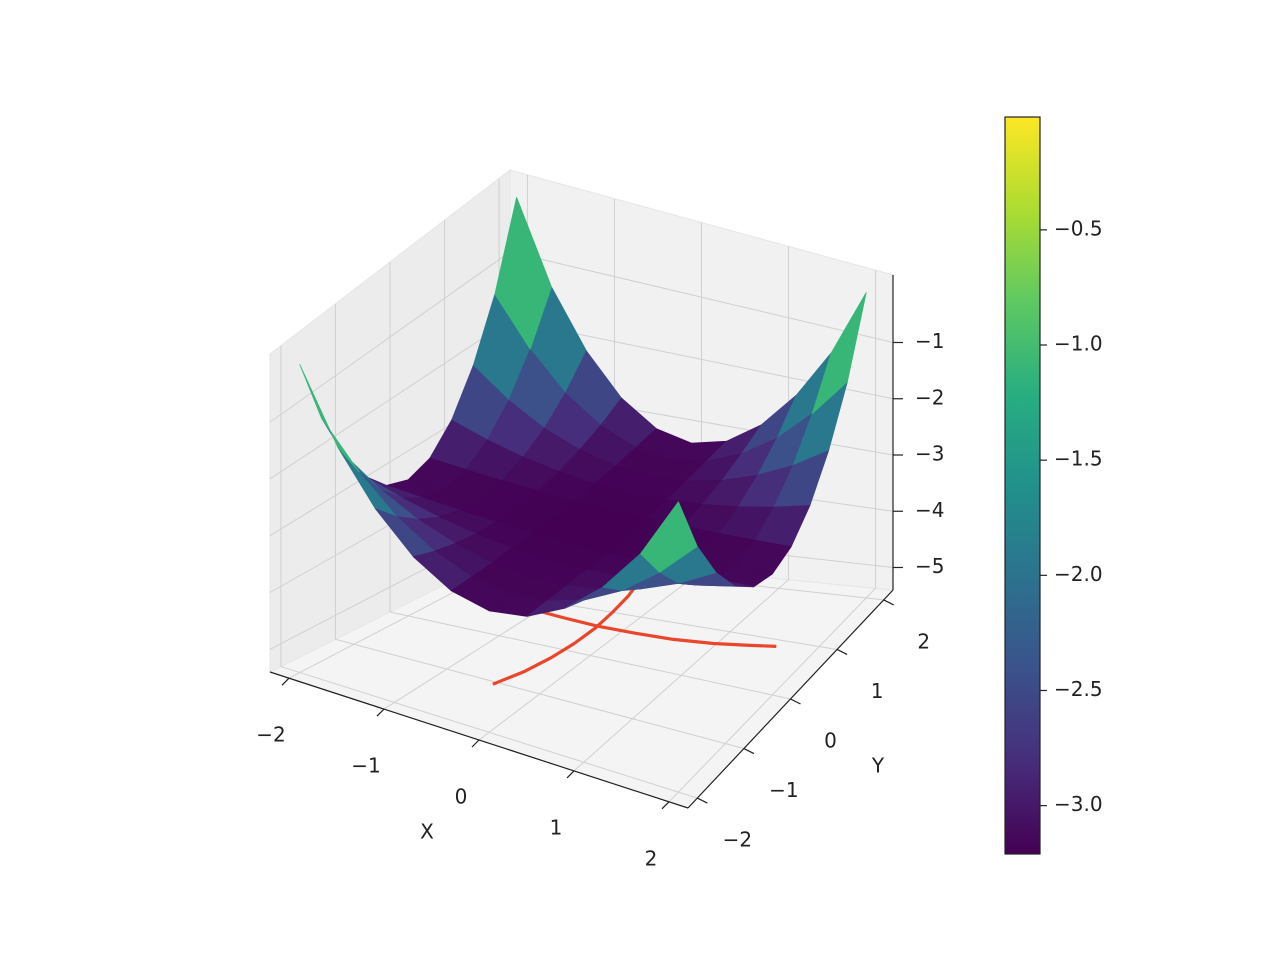 This screenshot has height=960, width=1280. What do you see at coordinates (830, 741) in the screenshot?
I see `y-tick-label: 0` at bounding box center [830, 741].